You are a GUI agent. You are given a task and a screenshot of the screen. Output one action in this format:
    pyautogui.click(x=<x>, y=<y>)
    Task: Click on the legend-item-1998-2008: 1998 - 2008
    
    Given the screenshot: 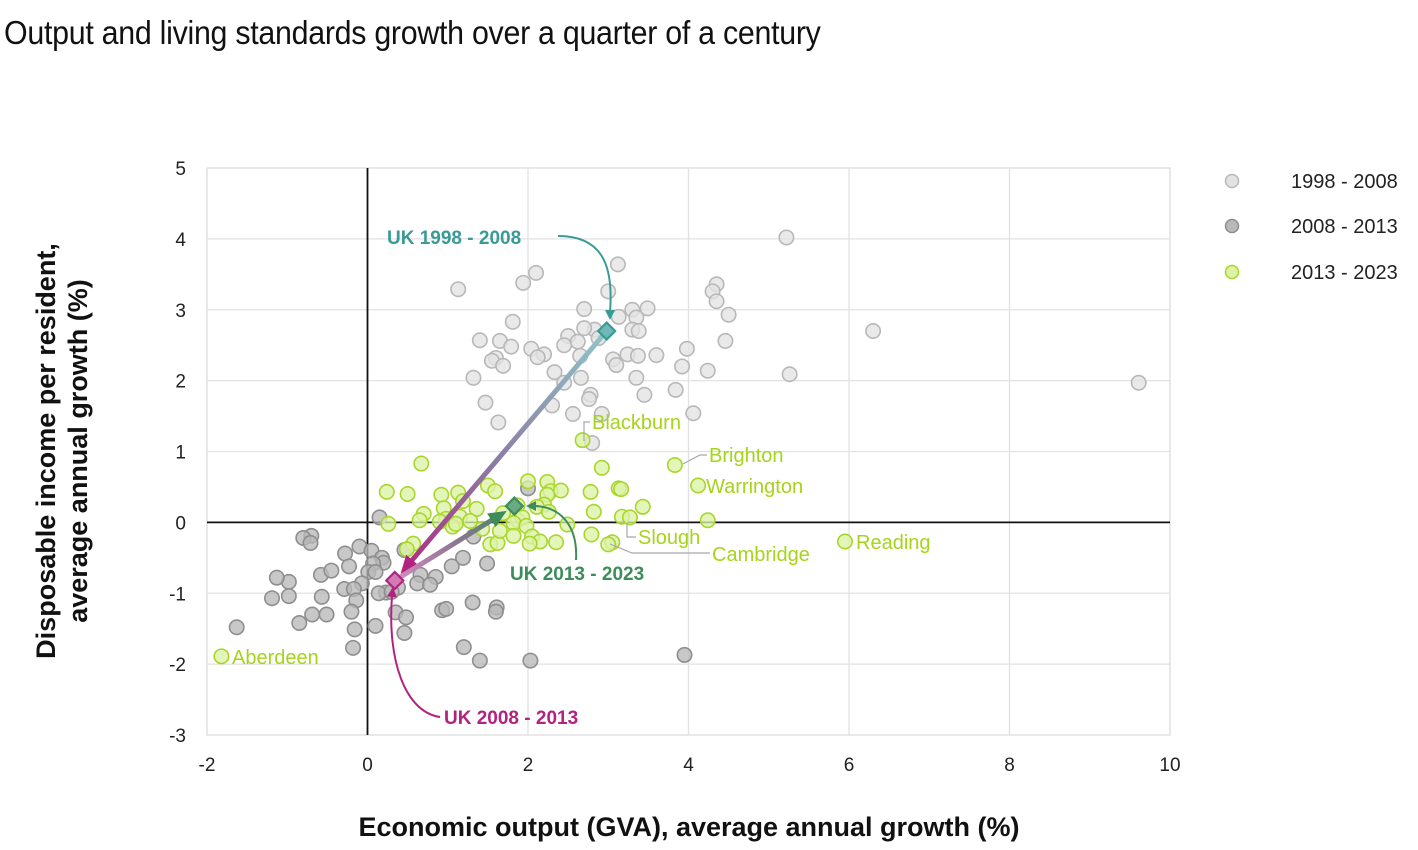 What is the action you would take?
    pyautogui.click(x=1311, y=182)
    